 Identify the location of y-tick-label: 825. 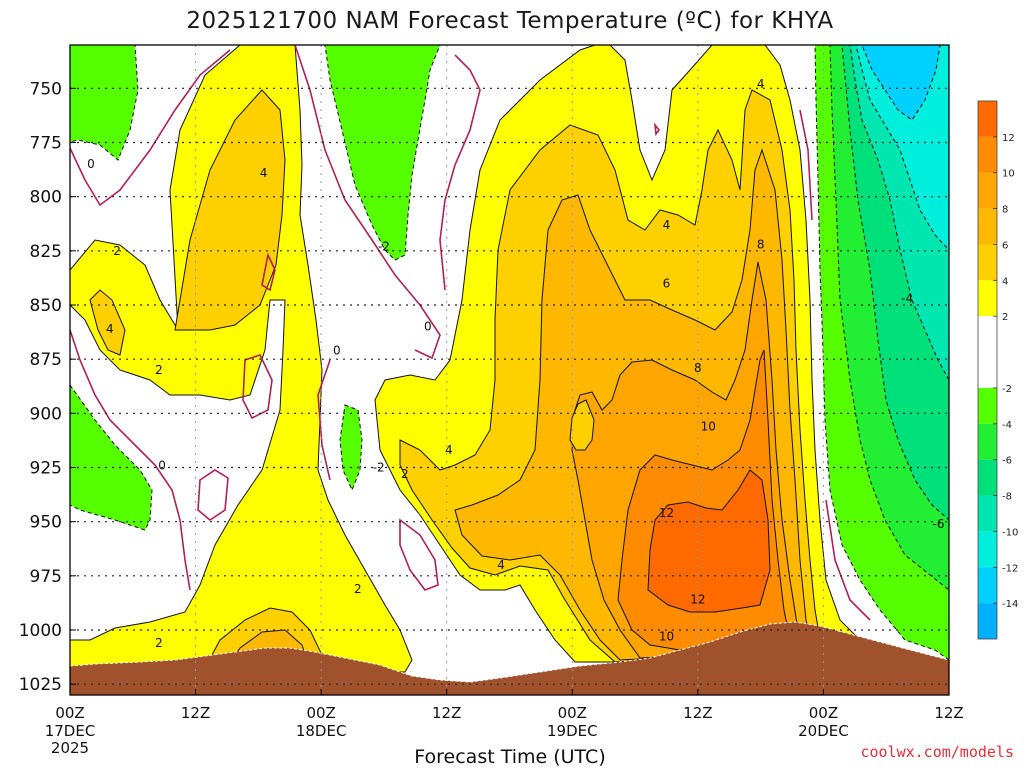
(46, 252).